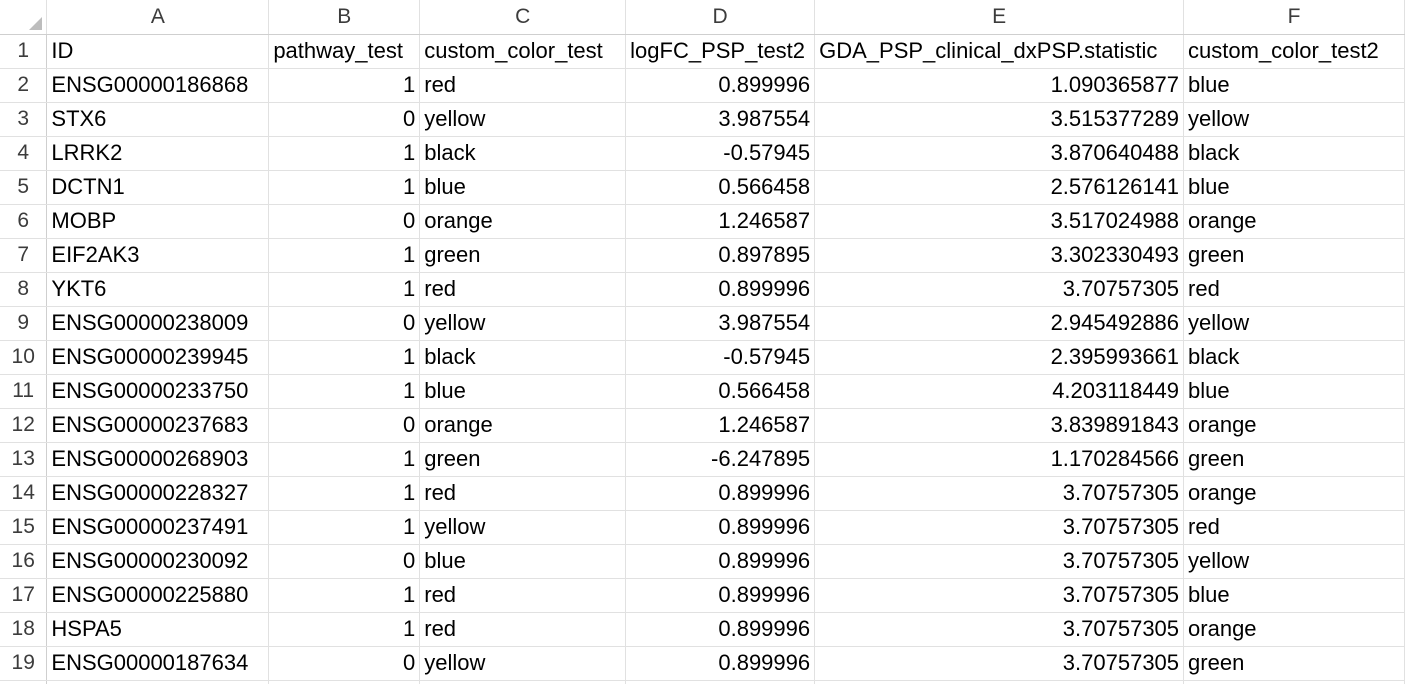 This screenshot has width=1405, height=684. What do you see at coordinates (523, 357) in the screenshot?
I see `cell-c: black` at bounding box center [523, 357].